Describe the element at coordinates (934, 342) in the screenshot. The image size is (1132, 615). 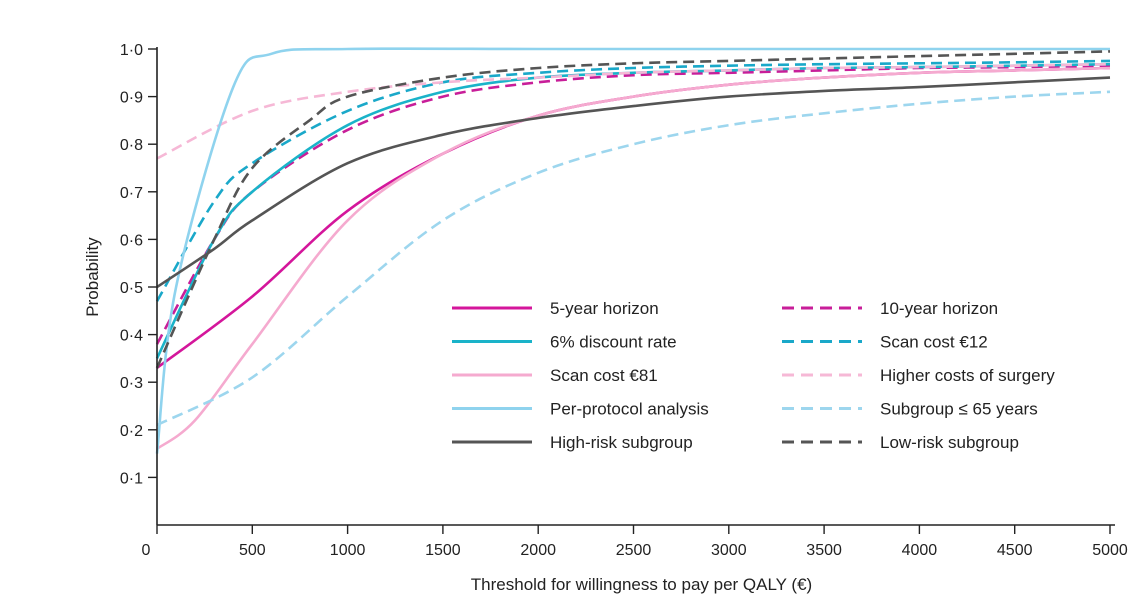
I see `legend-label-scan-cost-eur12: Scan cost €12` at that location.